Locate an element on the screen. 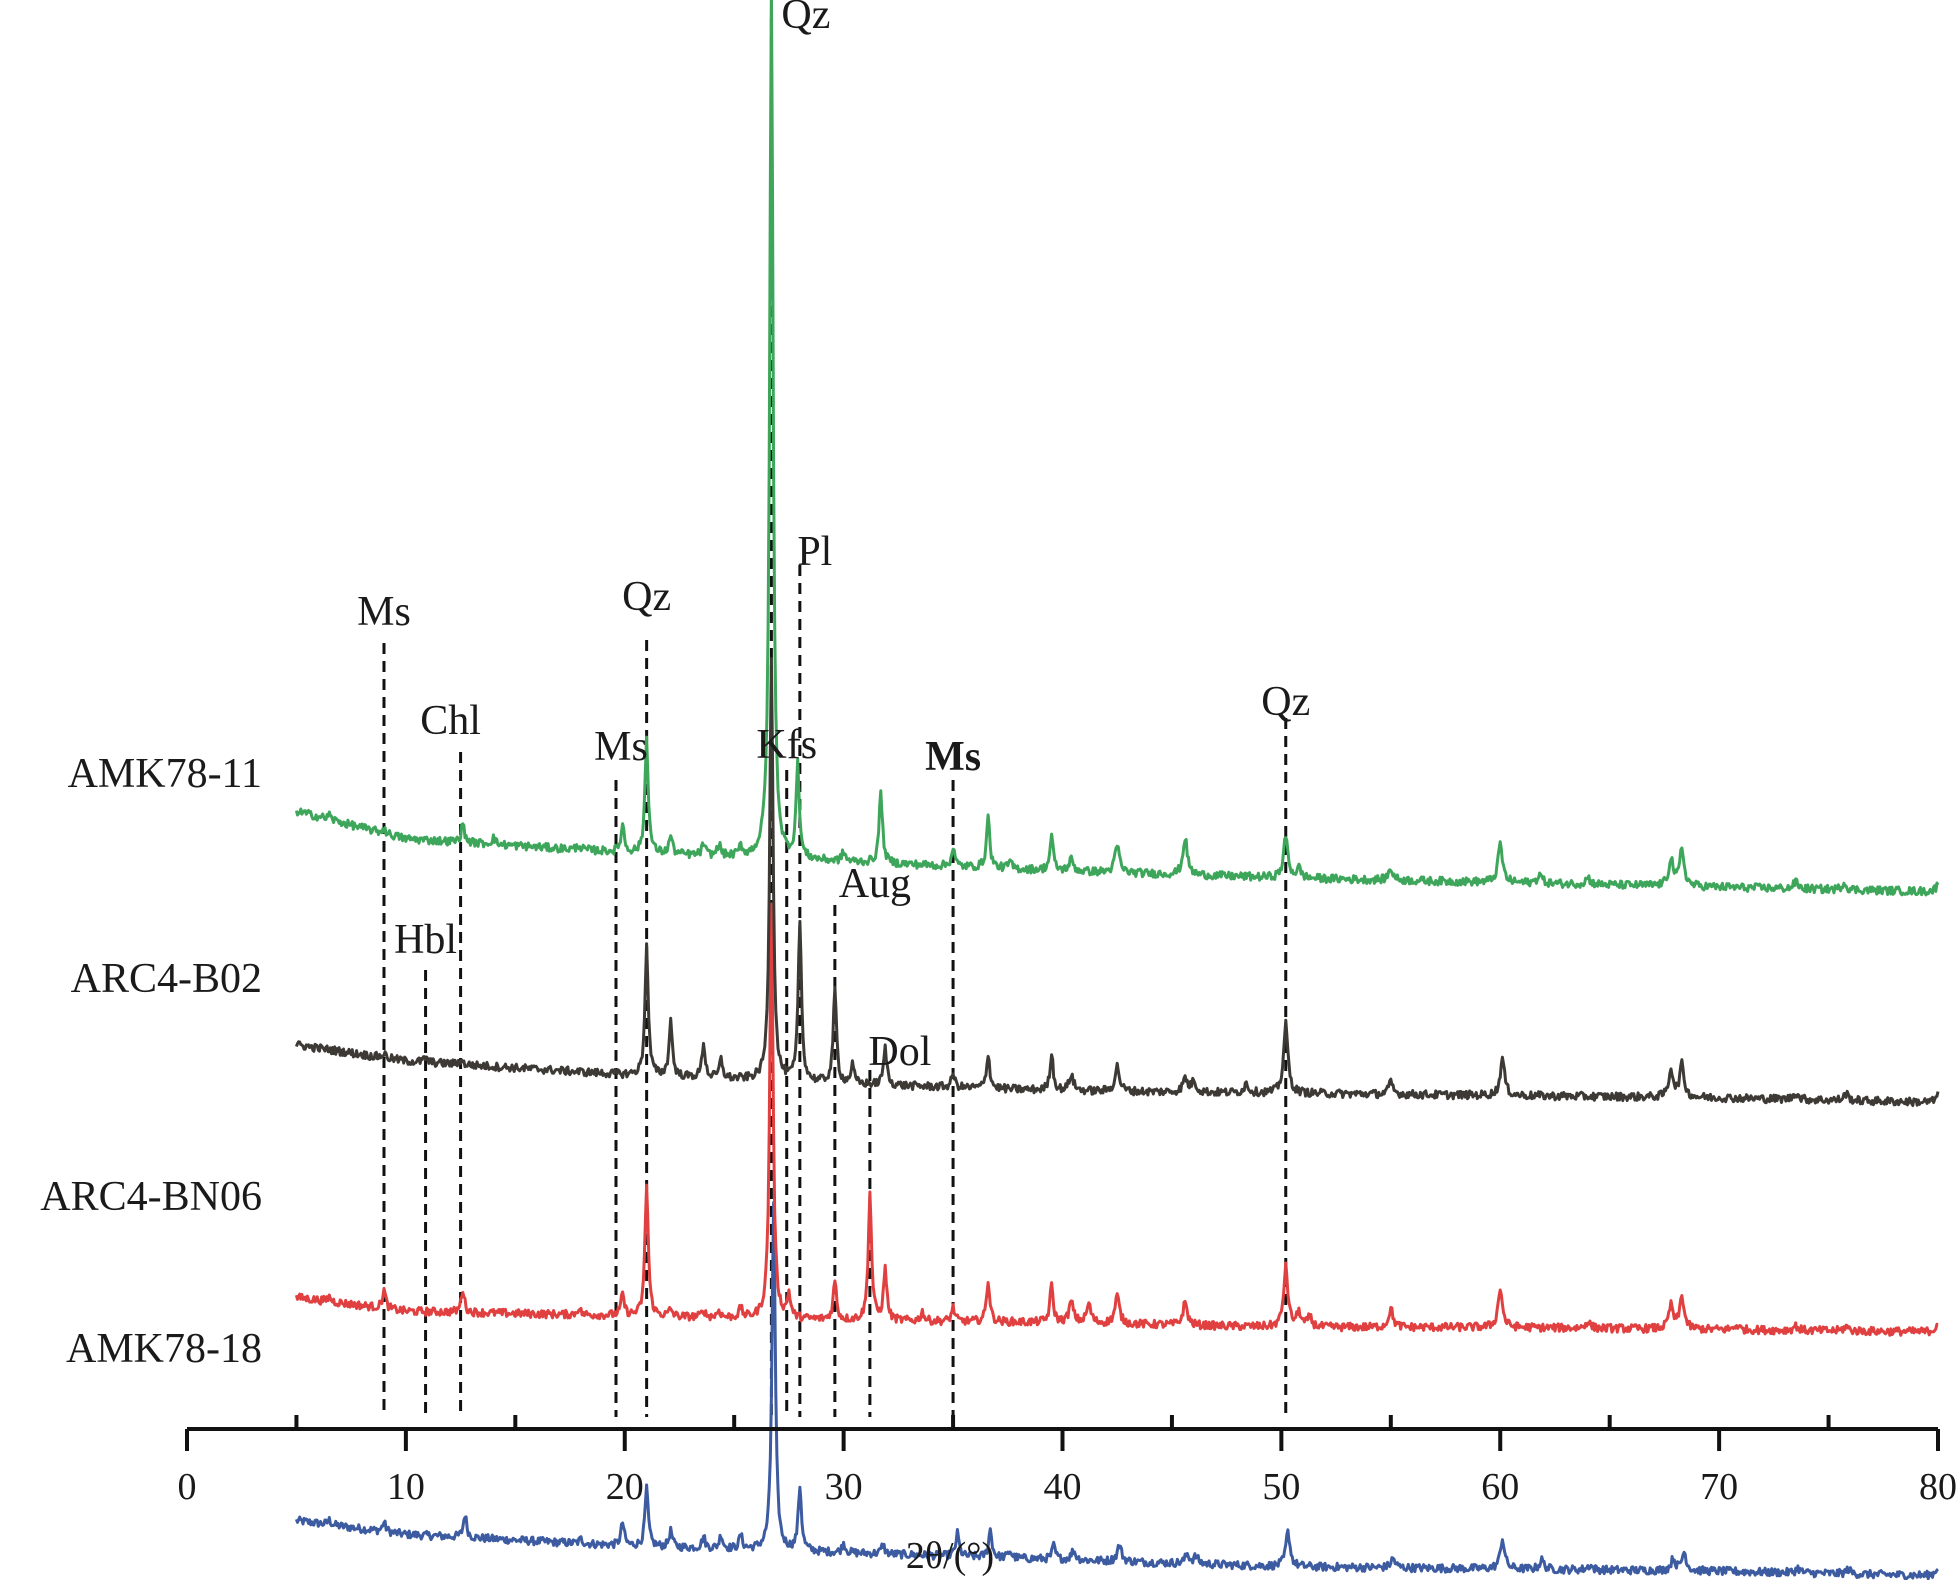 The width and height of the screenshot is (1958, 1580). x-tick-label: 70 is located at coordinates (1719, 1487).